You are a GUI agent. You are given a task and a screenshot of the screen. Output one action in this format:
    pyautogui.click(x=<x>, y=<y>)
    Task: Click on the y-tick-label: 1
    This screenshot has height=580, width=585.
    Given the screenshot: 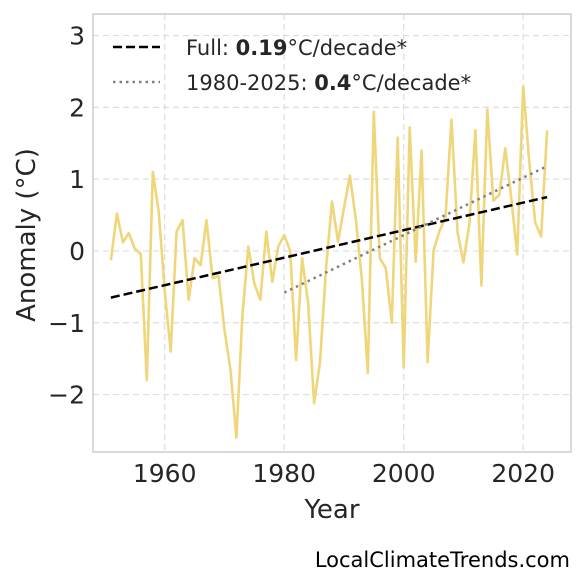 What is the action you would take?
    pyautogui.click(x=77, y=179)
    